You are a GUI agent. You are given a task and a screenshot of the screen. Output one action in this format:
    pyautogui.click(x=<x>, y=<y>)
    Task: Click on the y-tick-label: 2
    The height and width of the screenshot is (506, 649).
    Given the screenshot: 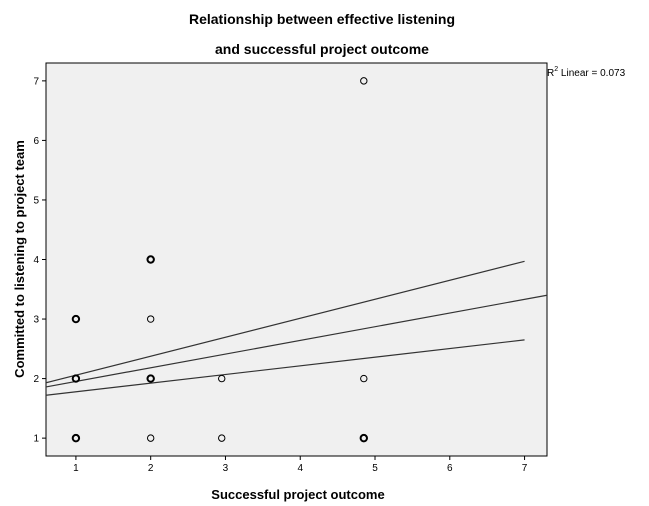 What is the action you would take?
    pyautogui.click(x=36, y=379)
    